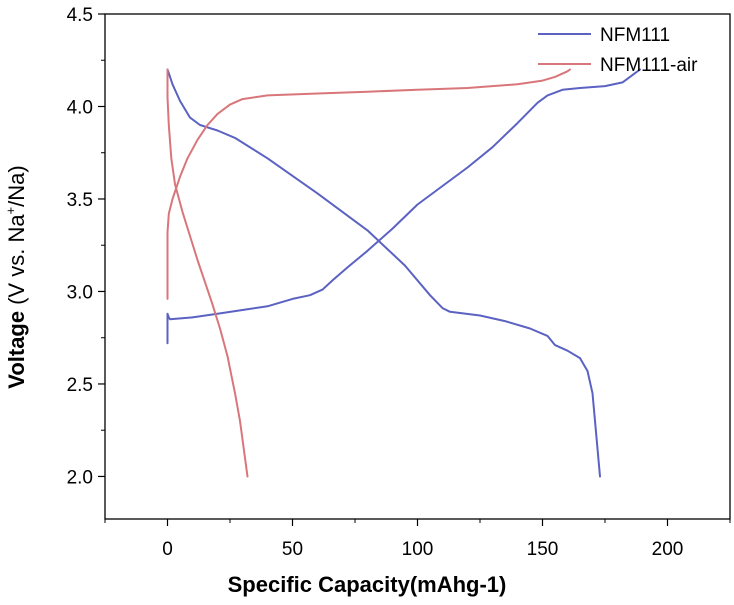 This screenshot has width=734, height=605. Describe the element at coordinates (80, 200) in the screenshot. I see `y-tick-label: 3.5` at that location.